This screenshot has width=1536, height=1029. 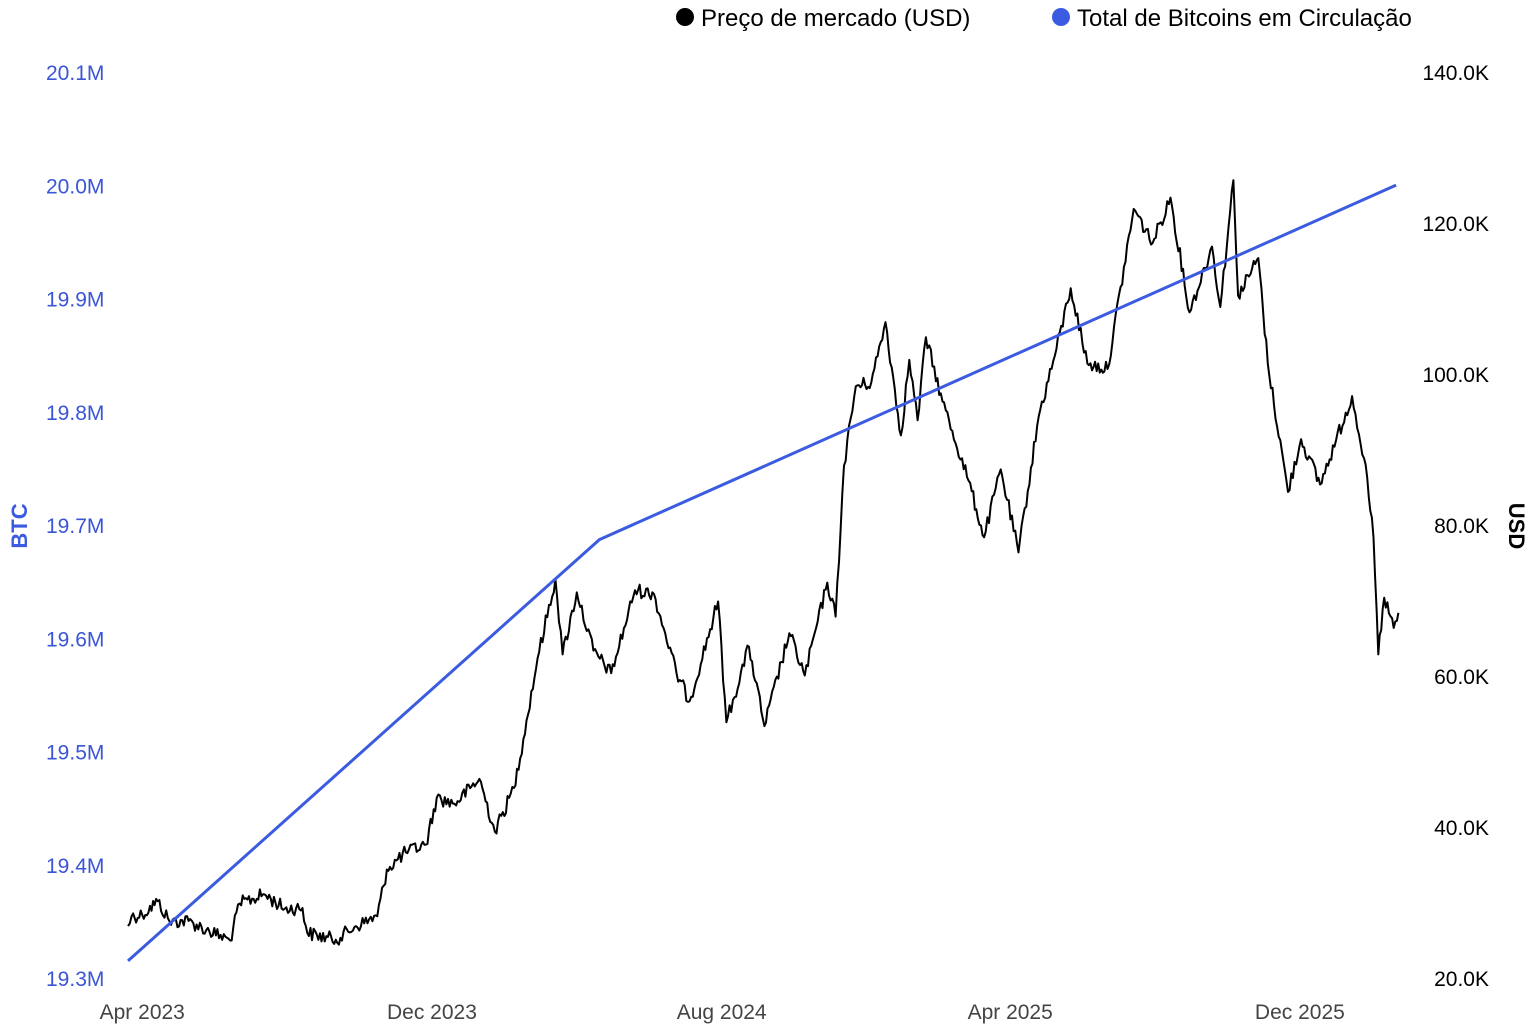 I want to click on y-right-tick-label: 20.0K, so click(x=1461, y=979).